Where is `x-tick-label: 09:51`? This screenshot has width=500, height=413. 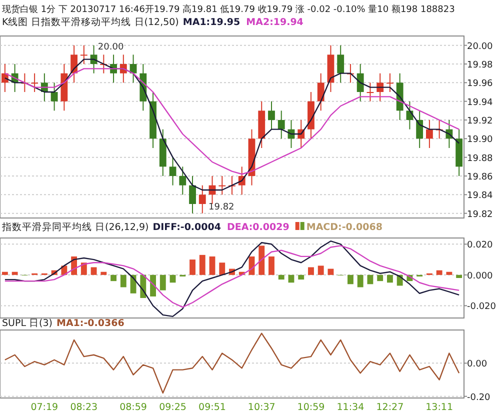
x-tick-label: 09:51 is located at coordinates (212, 407).